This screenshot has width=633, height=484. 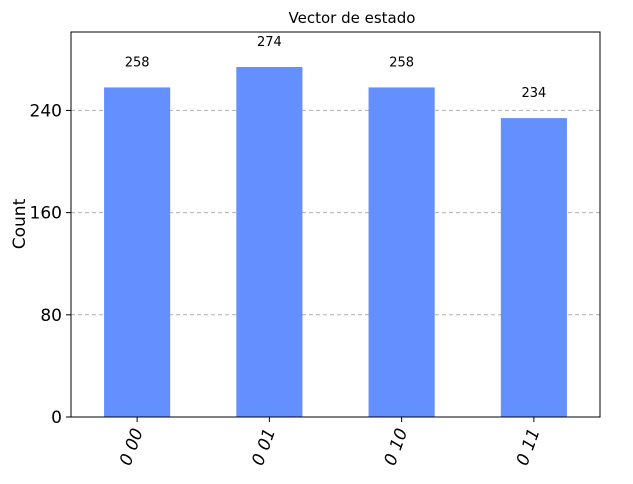 I want to click on x-tick-label: 0 11, so click(x=529, y=447).